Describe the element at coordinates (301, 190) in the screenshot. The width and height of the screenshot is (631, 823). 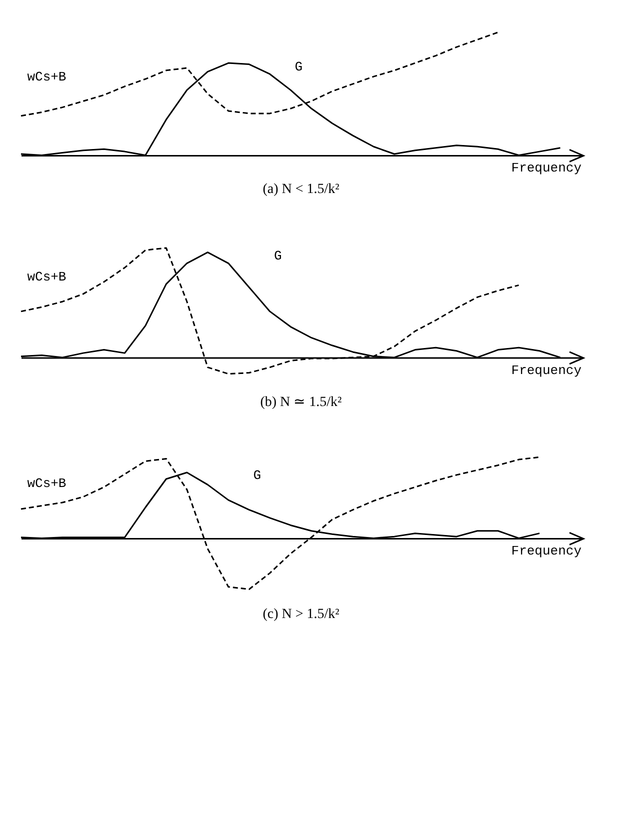
I see `text: (a) N < 1.5/k²` at that location.